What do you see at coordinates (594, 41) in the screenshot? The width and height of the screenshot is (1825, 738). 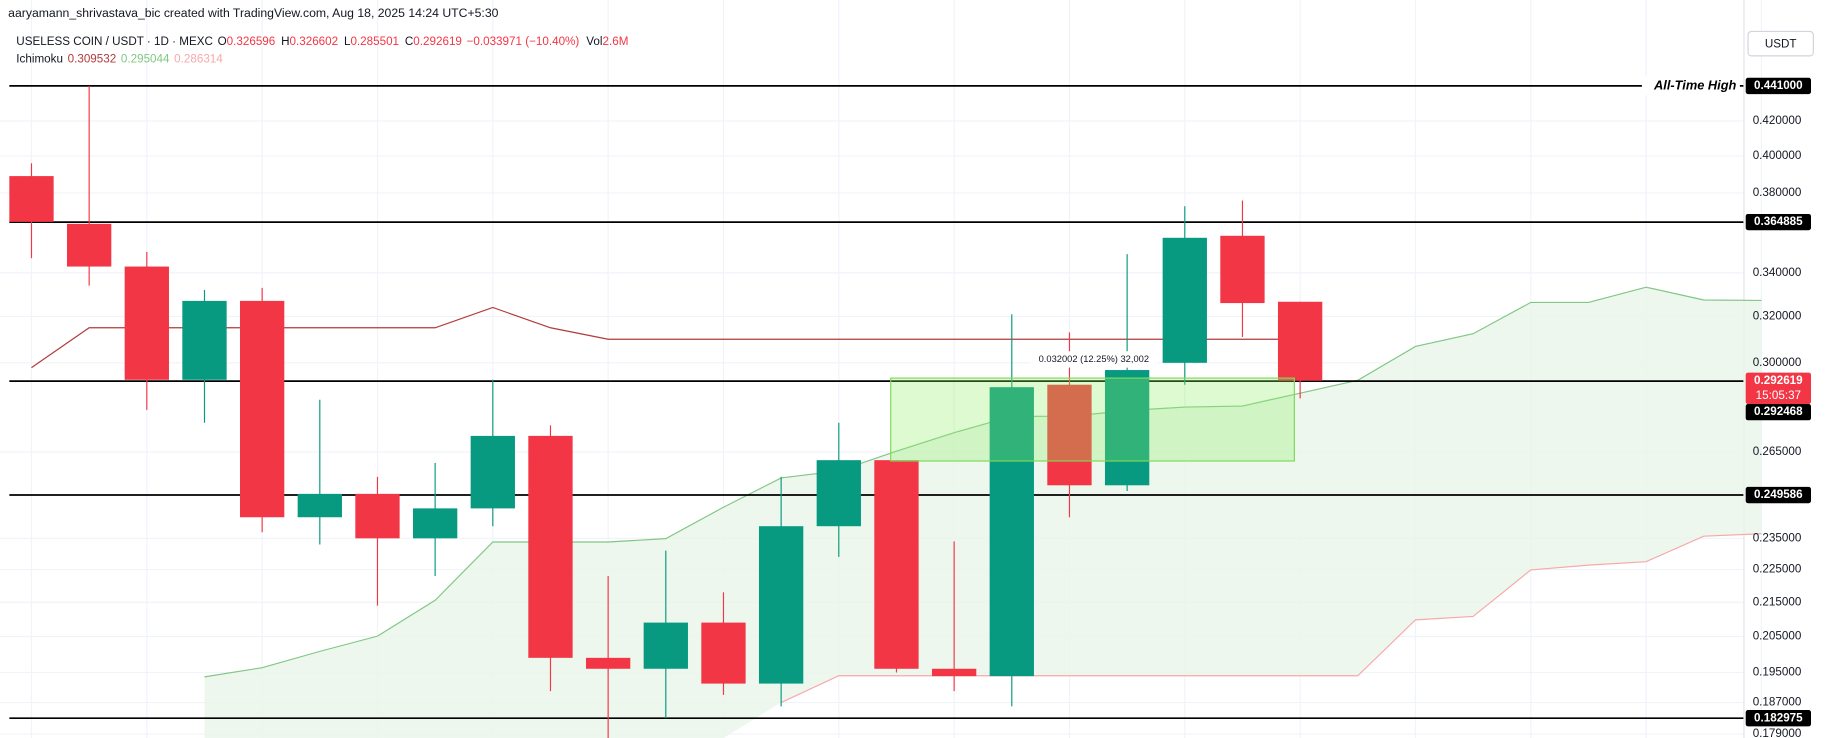 I see `volume-label: Vol` at bounding box center [594, 41].